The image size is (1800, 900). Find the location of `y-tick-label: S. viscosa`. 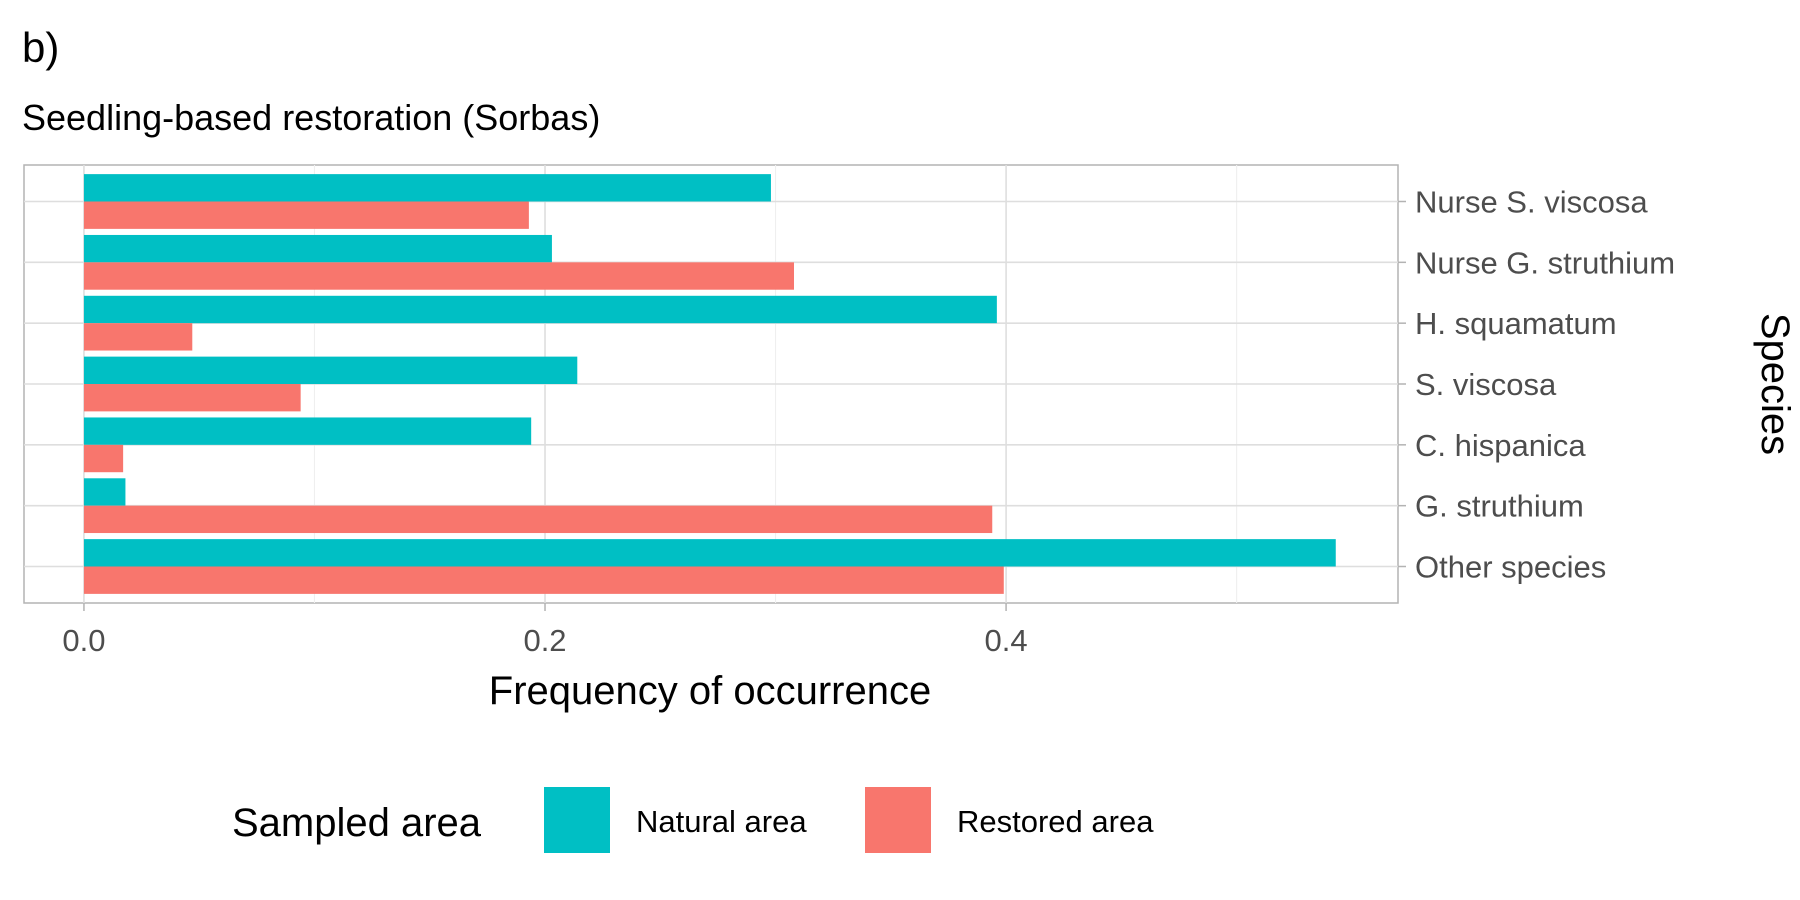

y-tick-label: S. viscosa is located at coordinates (1486, 384).